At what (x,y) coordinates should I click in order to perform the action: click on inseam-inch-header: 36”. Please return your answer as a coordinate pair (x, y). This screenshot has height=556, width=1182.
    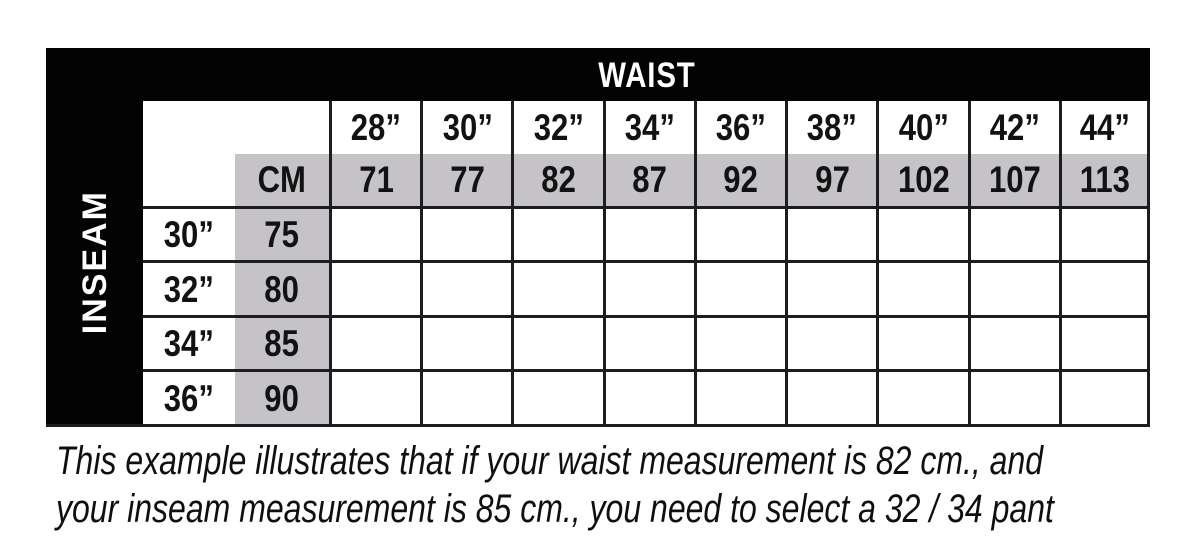
    Looking at the image, I should click on (189, 399).